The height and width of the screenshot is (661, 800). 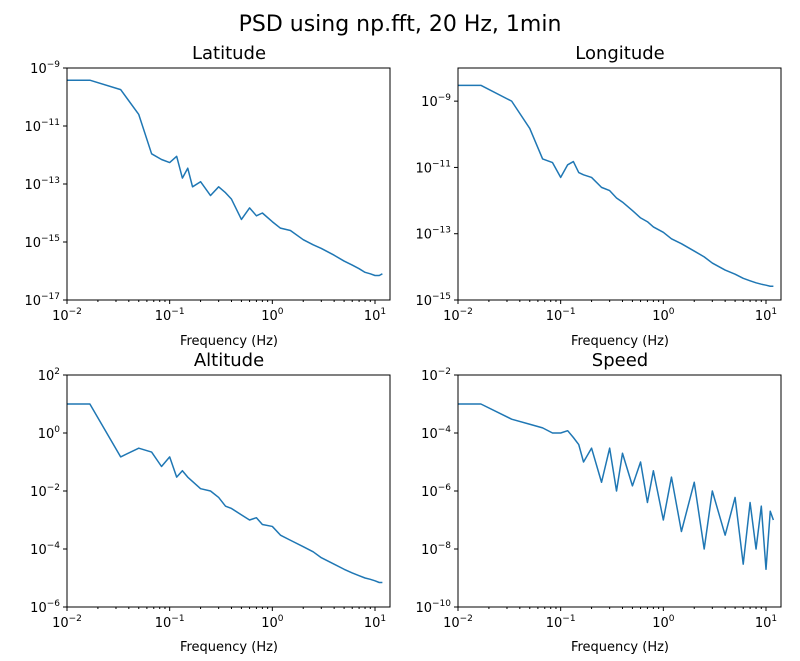 I want to click on latitude-y-tick-label: 10−15, so click(x=42, y=242).